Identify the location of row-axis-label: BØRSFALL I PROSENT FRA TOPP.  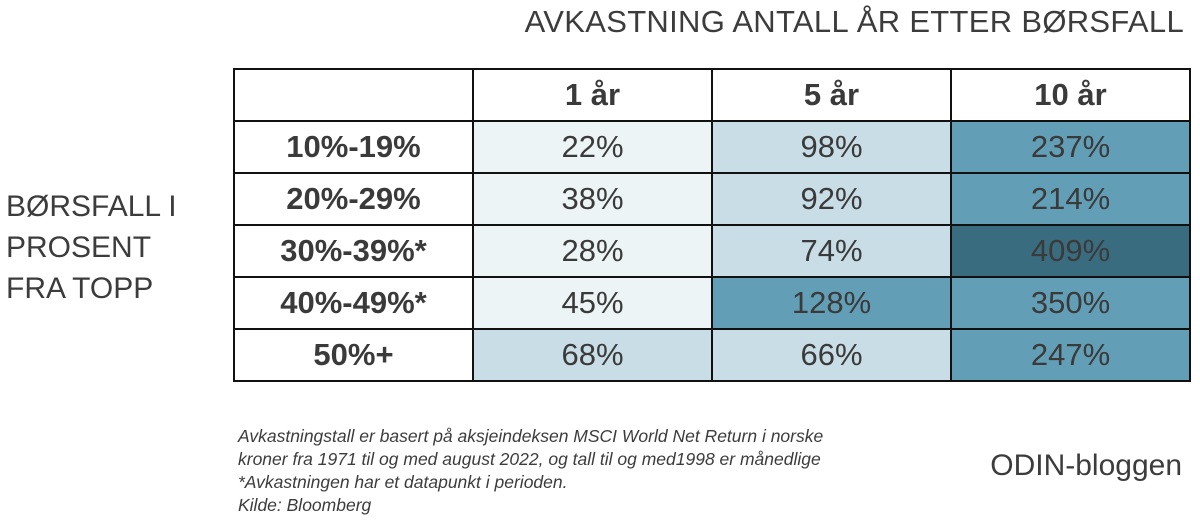
(91, 247).